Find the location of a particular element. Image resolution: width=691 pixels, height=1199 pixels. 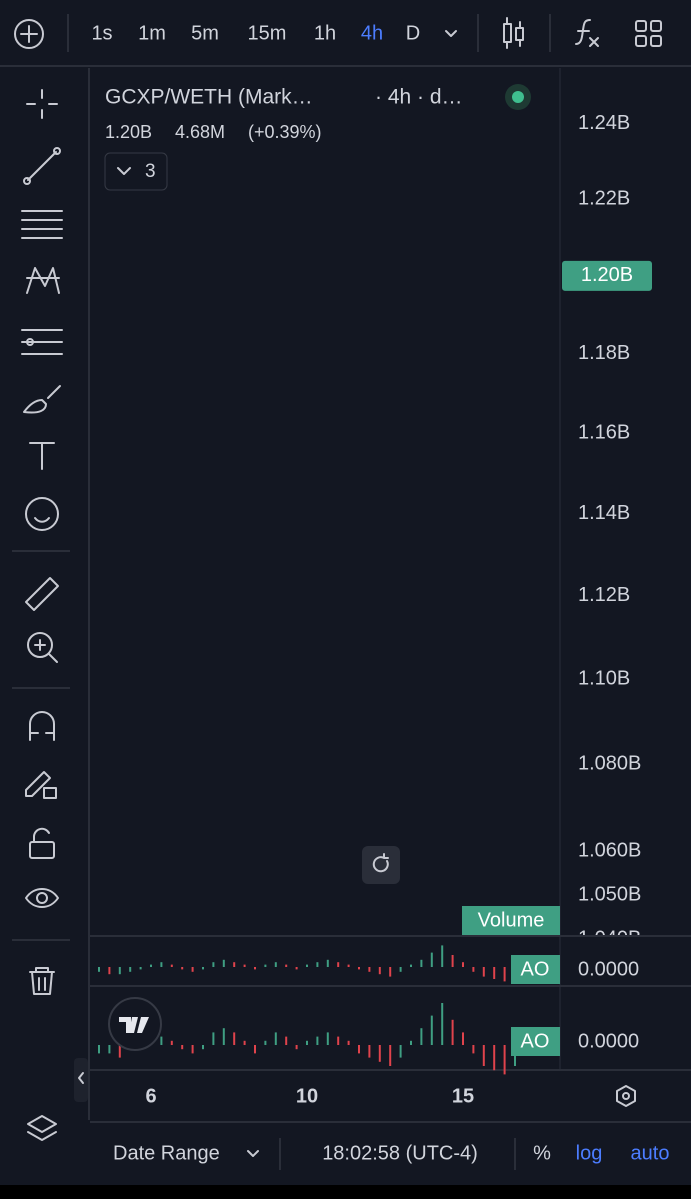

volume-label: Volume is located at coordinates (511, 920).